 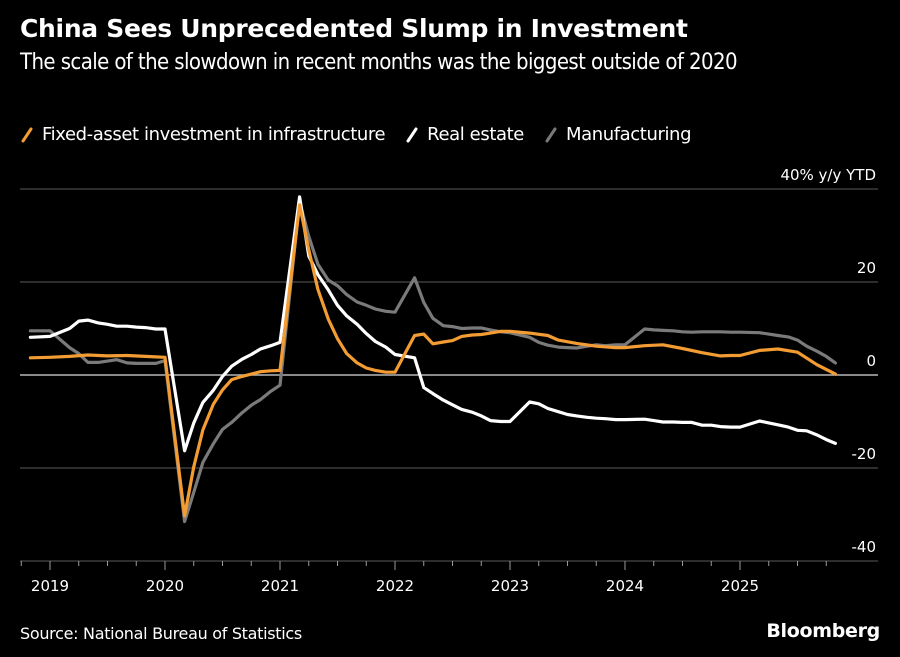 What do you see at coordinates (280, 586) in the screenshot?
I see `x-tick-label: 2021` at bounding box center [280, 586].